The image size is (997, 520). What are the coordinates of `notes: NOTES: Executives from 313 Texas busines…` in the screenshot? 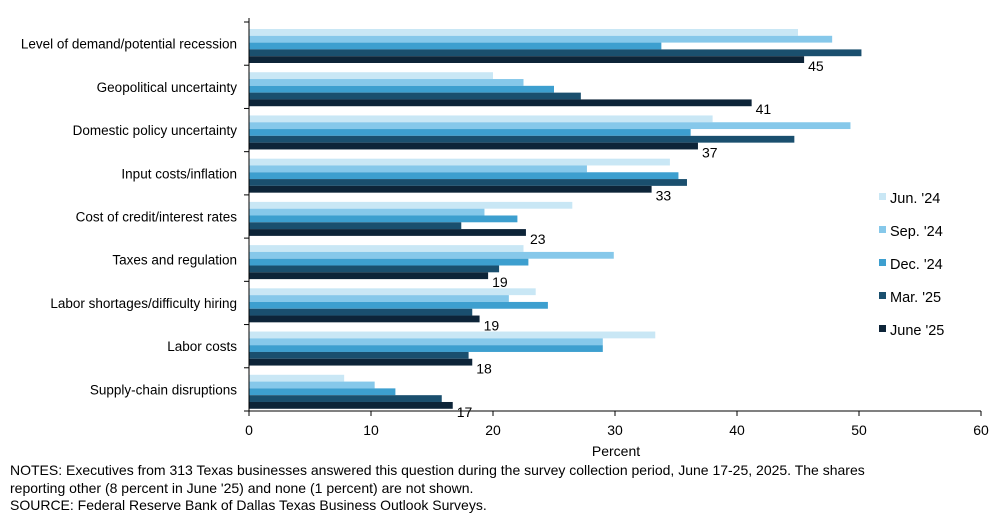 It's located at (500, 488).